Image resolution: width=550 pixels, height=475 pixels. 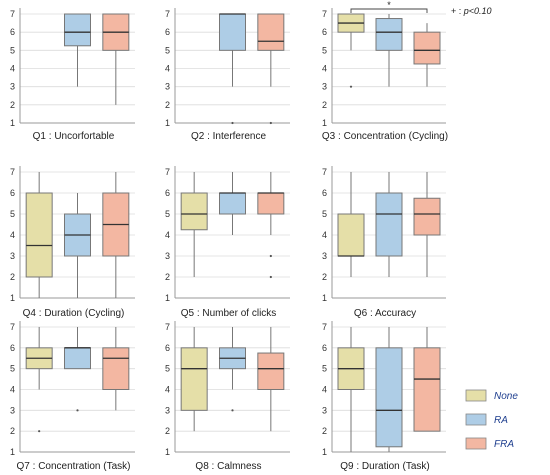 I want to click on panel-title: Q9 : Duration (Task), so click(x=384, y=466).